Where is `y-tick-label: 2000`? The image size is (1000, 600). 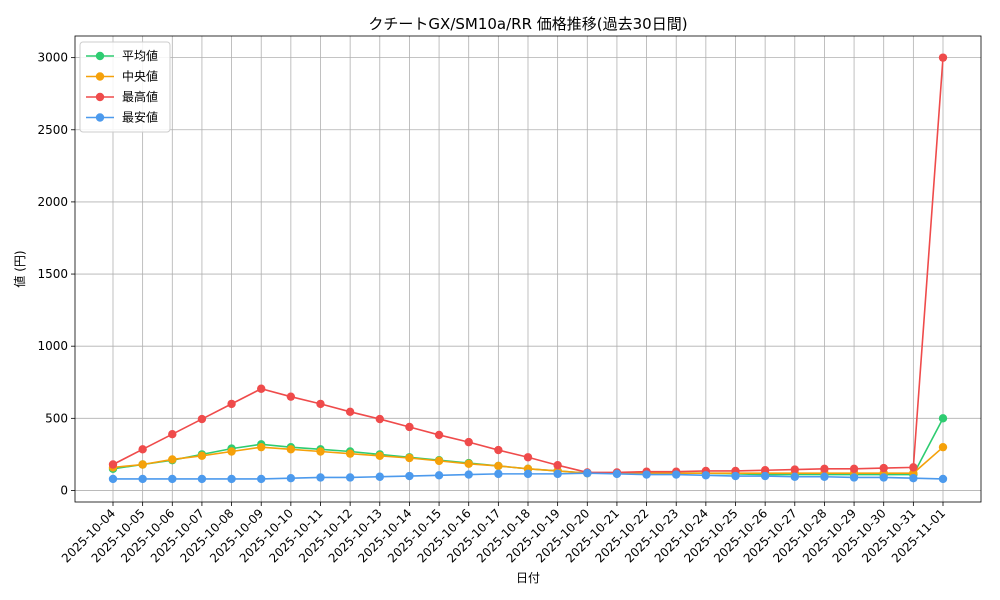 y-tick-label: 2000 is located at coordinates (52, 202).